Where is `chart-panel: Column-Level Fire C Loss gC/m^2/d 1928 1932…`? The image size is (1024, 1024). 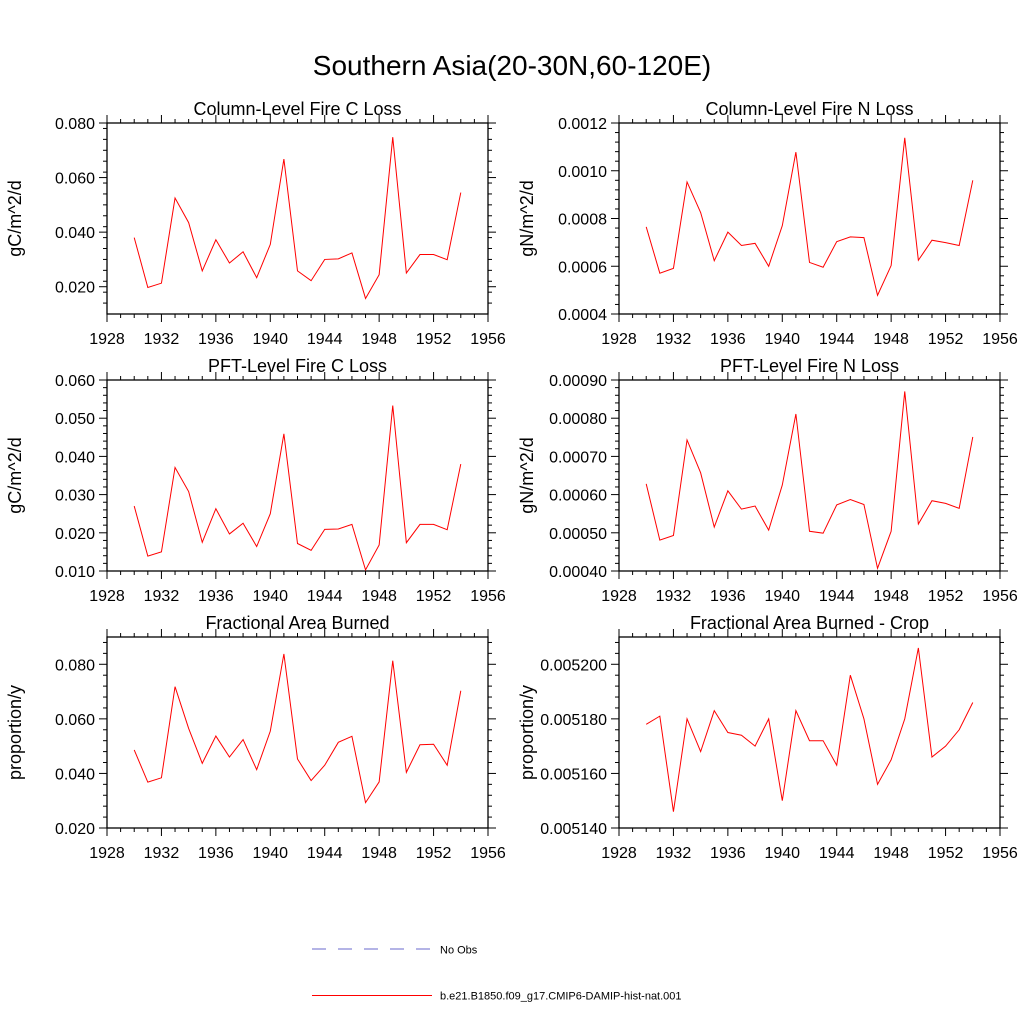
chart-panel: Column-Level Fire C Loss gC/m^2/d 1928 1932… is located at coordinates (255, 223).